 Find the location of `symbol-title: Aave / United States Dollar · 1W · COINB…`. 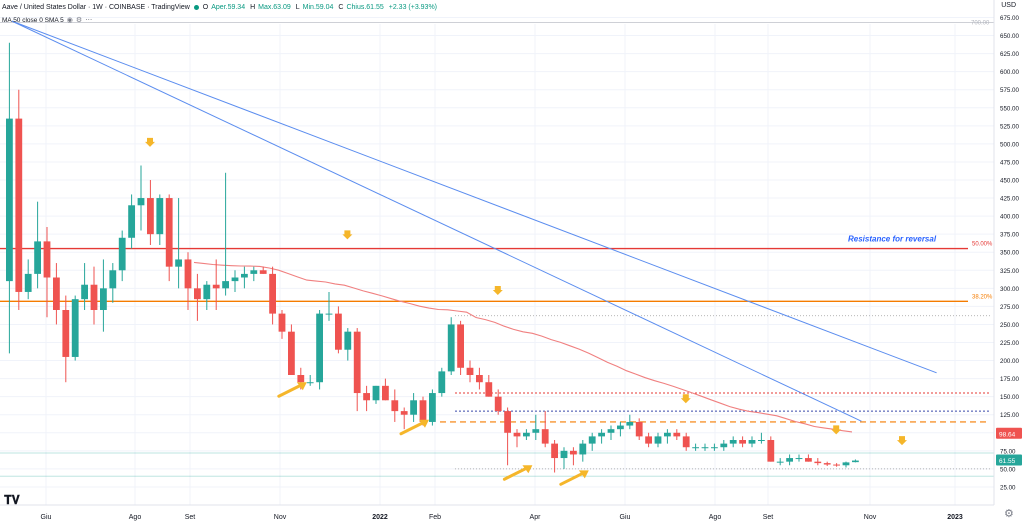

symbol-title: Aave / United States Dollar · 1W · COINB… is located at coordinates (96, 7).